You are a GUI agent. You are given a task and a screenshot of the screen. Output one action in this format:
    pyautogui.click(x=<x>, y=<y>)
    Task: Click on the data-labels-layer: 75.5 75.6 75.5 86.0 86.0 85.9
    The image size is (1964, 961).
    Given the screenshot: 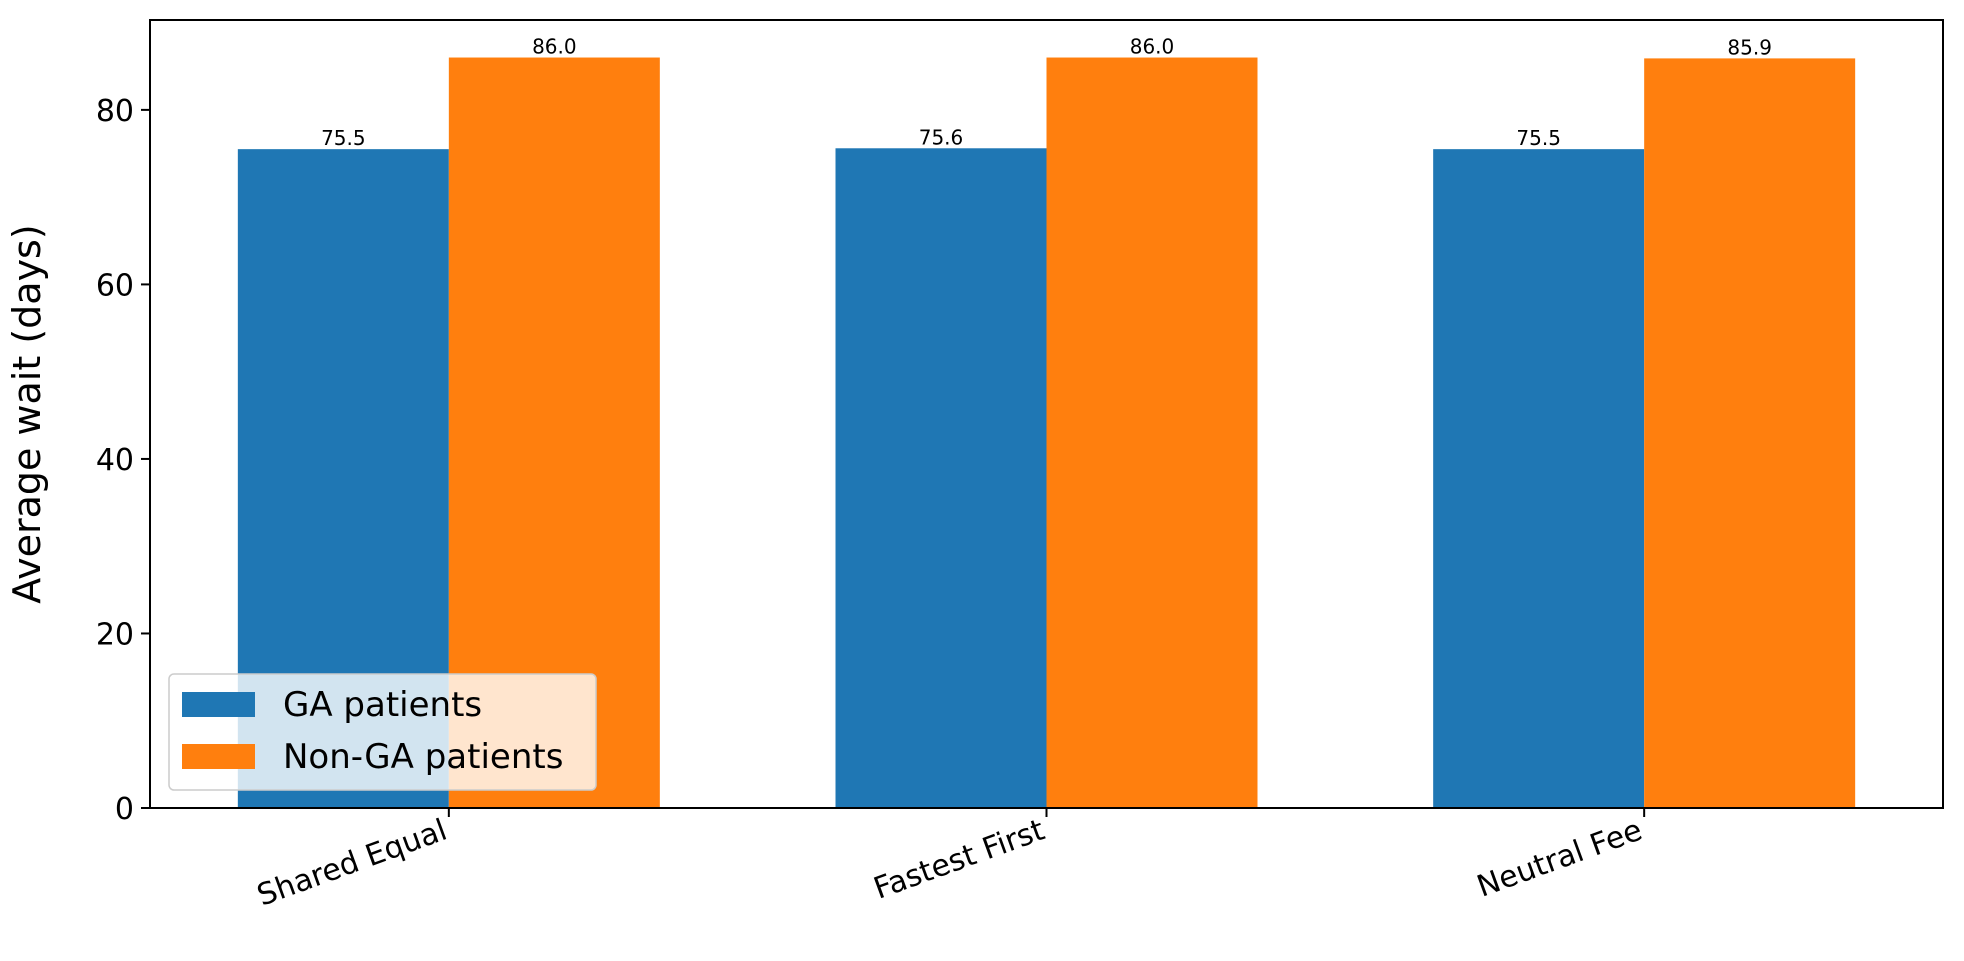 What is the action you would take?
    pyautogui.click(x=1046, y=93)
    